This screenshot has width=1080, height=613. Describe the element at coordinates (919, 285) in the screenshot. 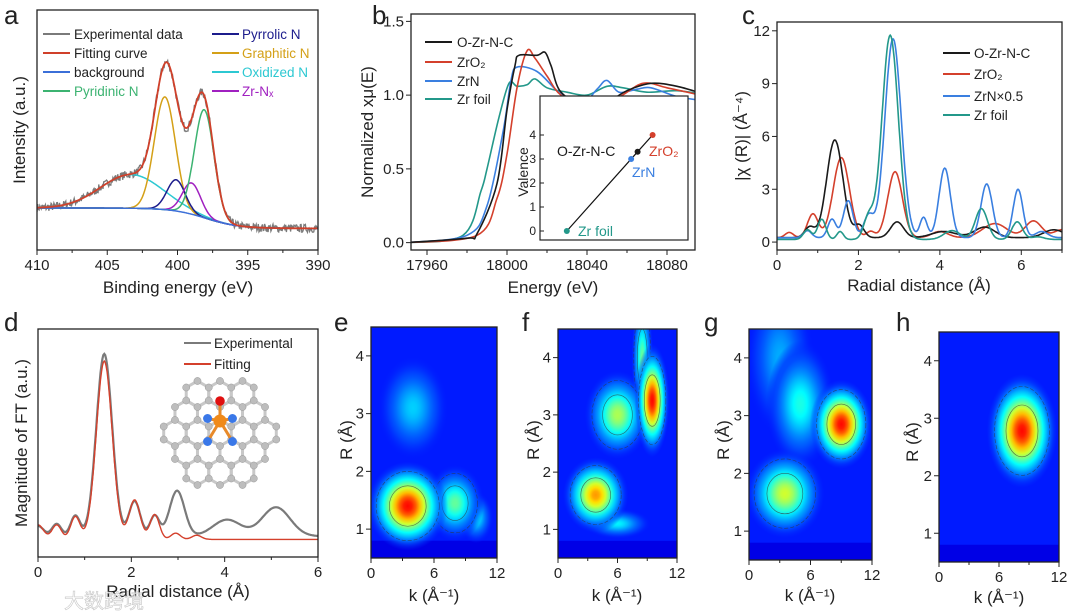

I see `c-x-axis-title: Radial distance (Å)` at that location.